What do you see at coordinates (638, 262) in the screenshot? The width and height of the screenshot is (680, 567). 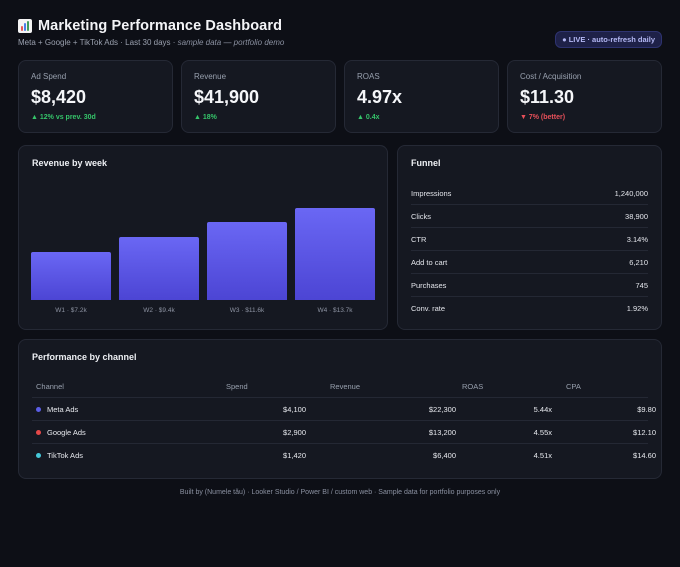 I see `funnel-value: 6,210` at bounding box center [638, 262].